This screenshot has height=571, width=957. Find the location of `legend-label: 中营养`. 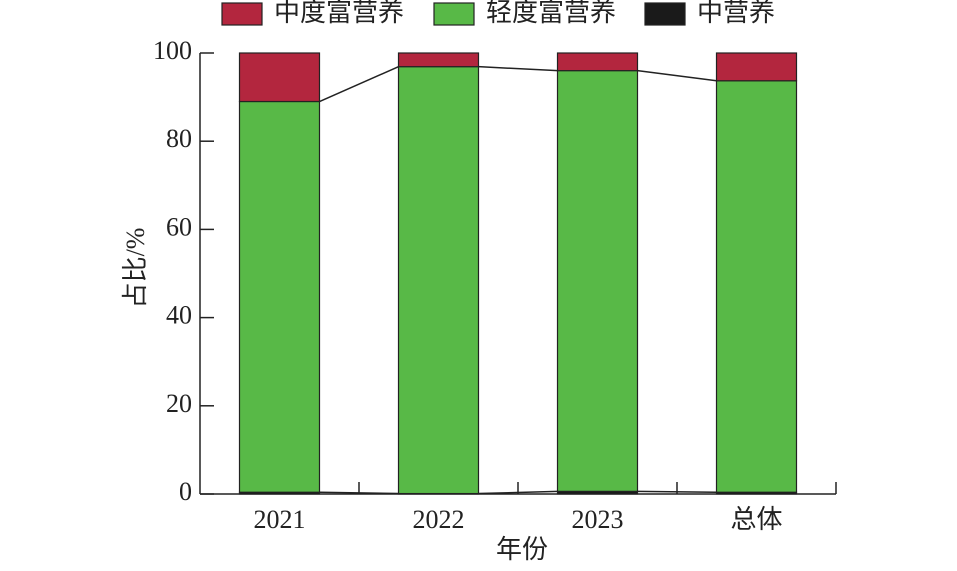

legend-label: 中营养 is located at coordinates (736, 13).